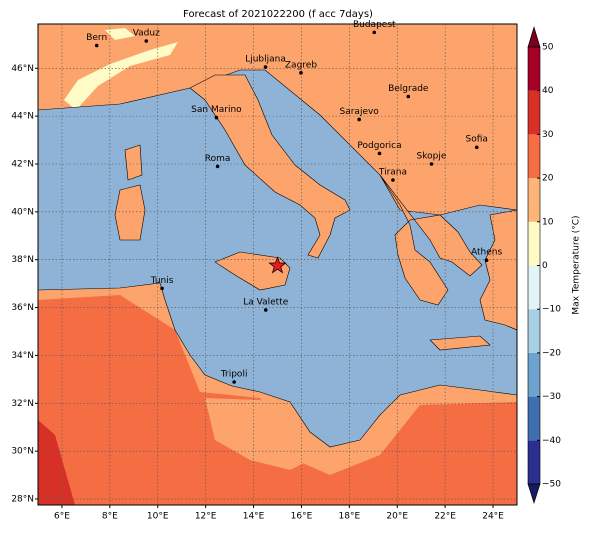  What do you see at coordinates (548, 222) in the screenshot?
I see `colorbar-tick-label: 10` at bounding box center [548, 222].